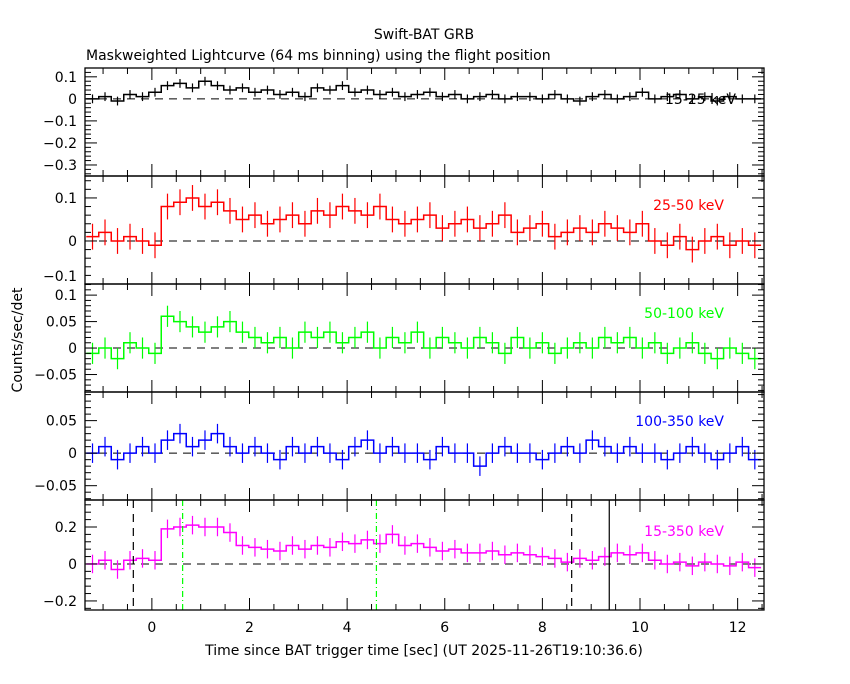 This screenshot has width=850, height=684. Describe the element at coordinates (688, 206) in the screenshot. I see `series-label: 25-50 keV` at that location.